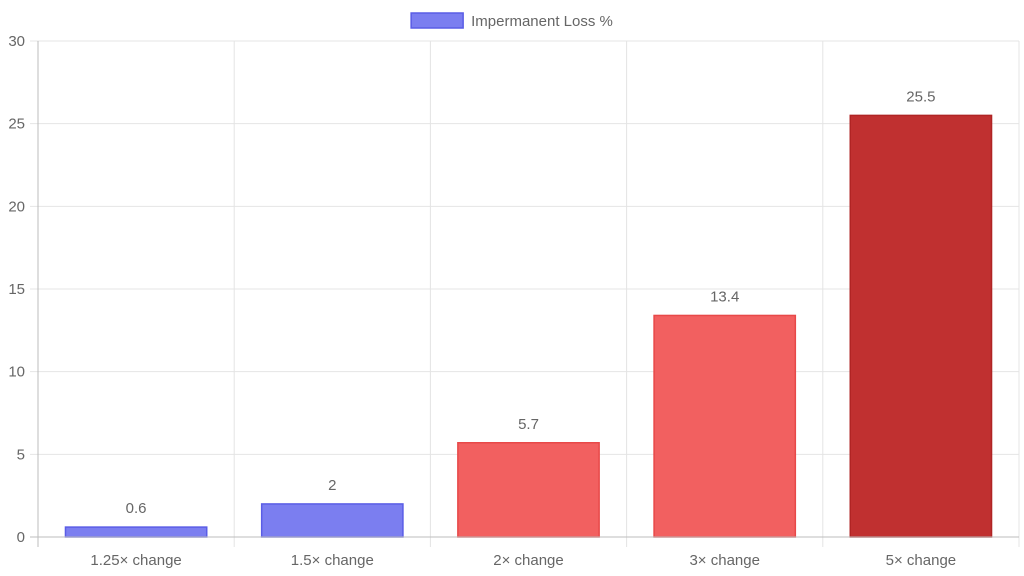  I want to click on x-tick-label: 1.5× change, so click(332, 560).